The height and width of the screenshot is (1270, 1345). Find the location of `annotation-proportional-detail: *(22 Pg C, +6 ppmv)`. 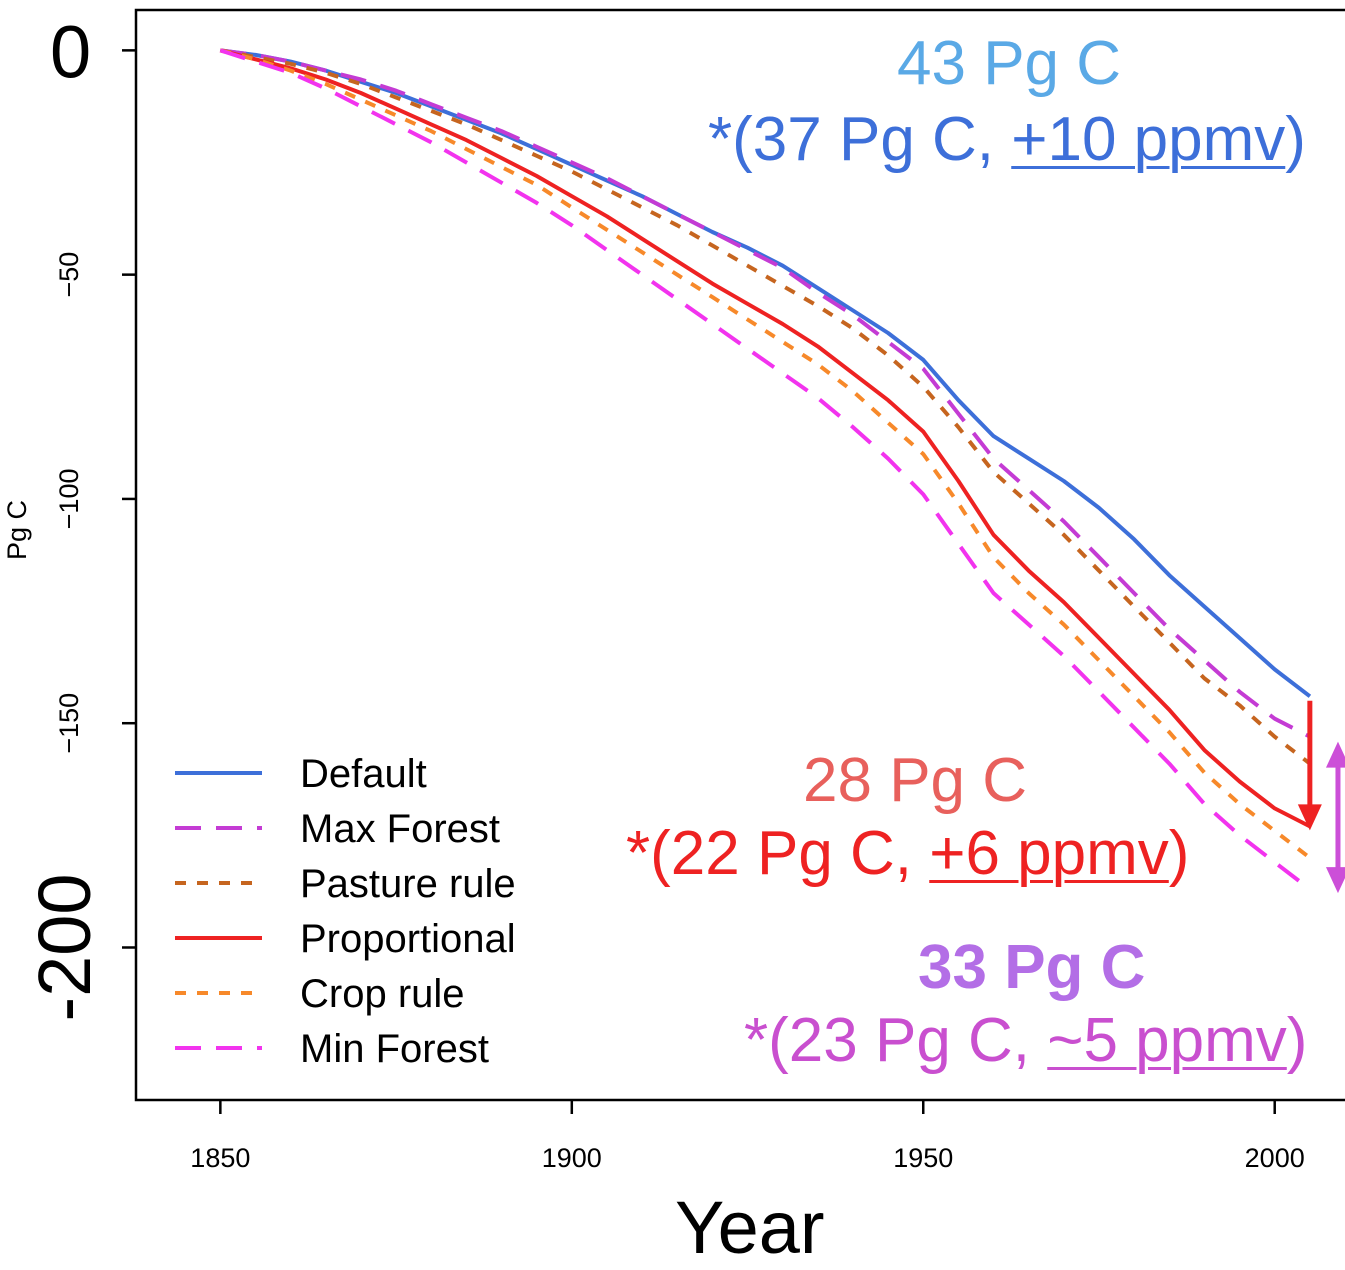

annotation-proportional-detail: *(22 Pg C, +6 ppmv) is located at coordinates (907, 853).